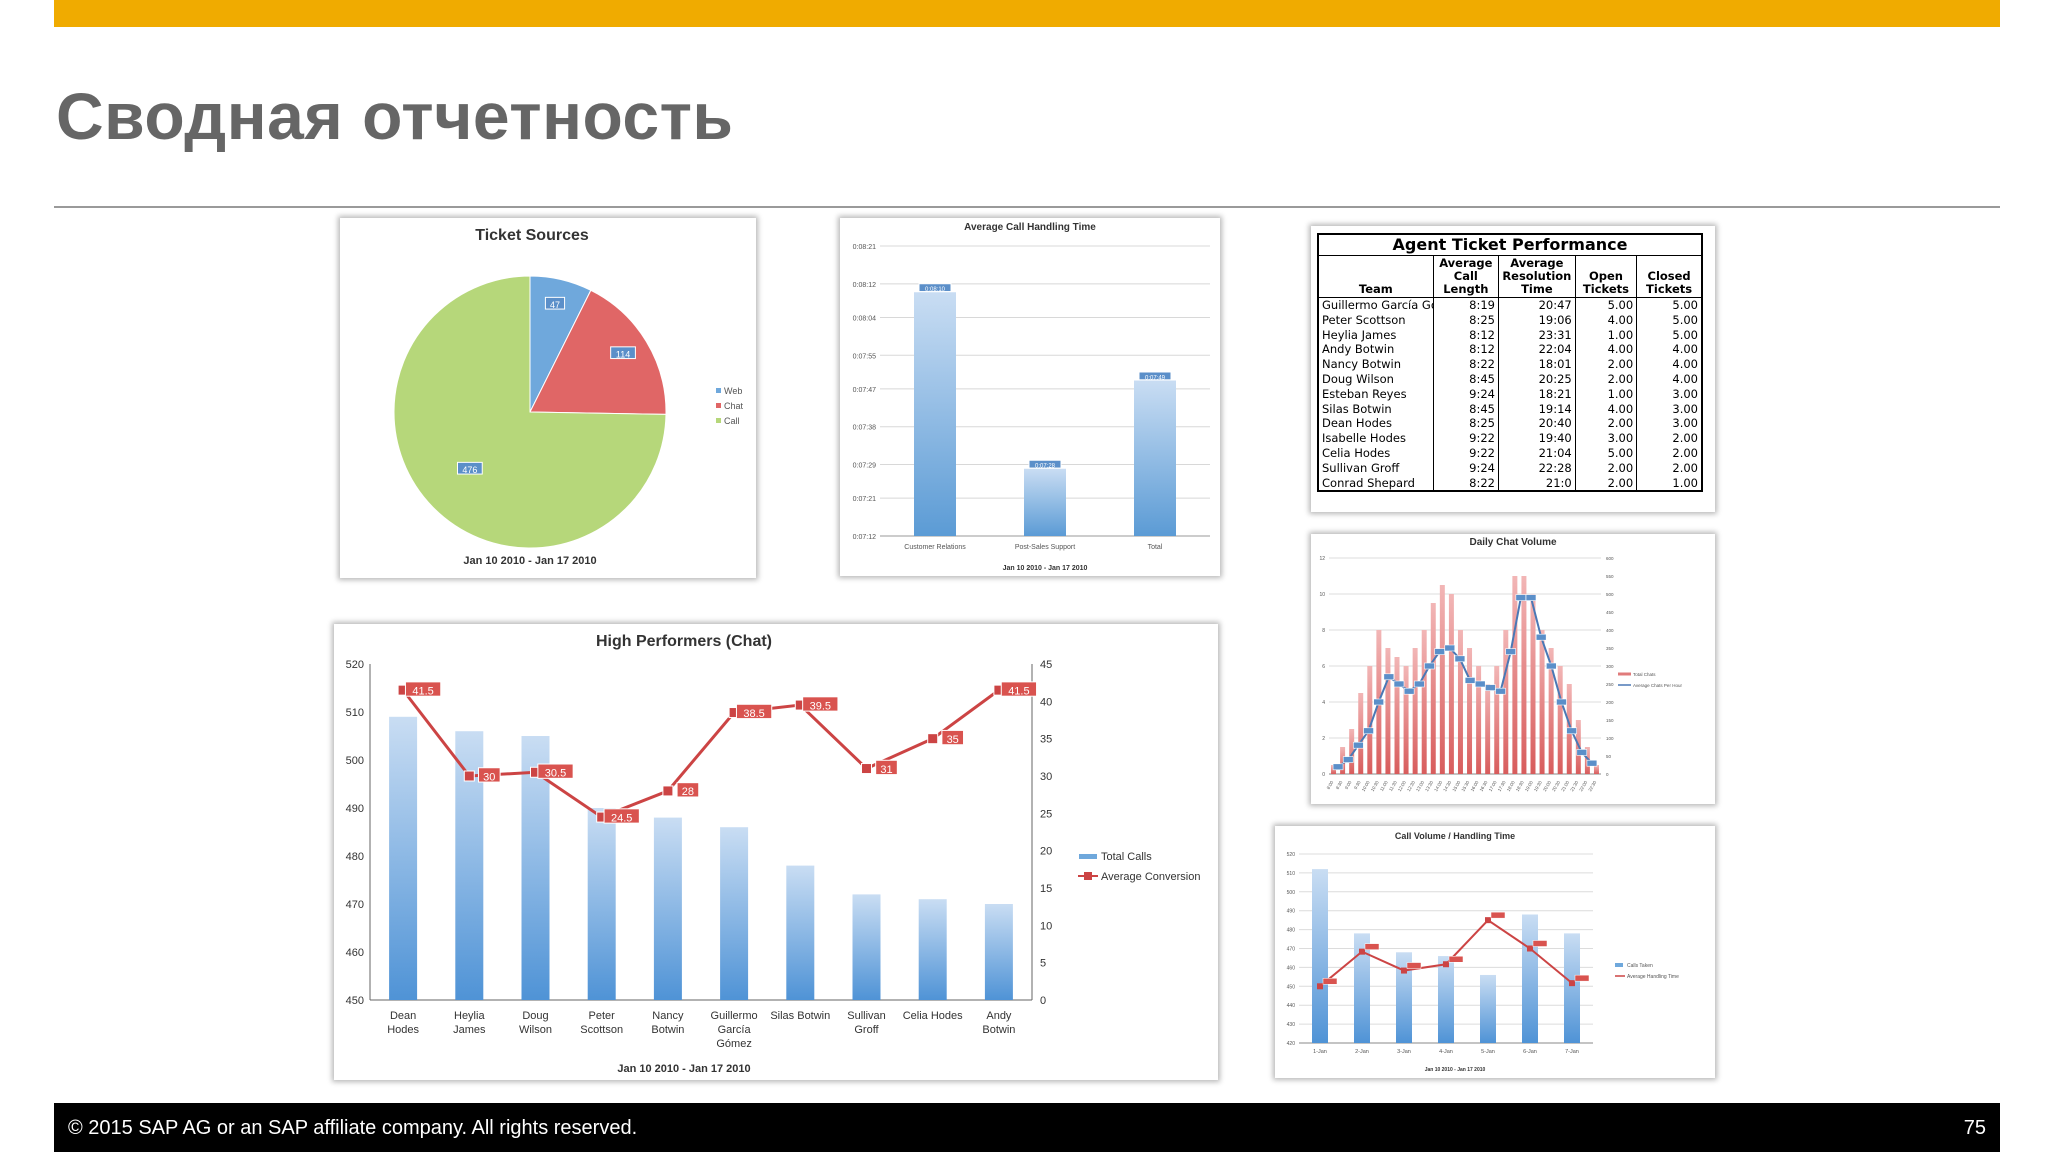 The image size is (2048, 1152). Describe the element at coordinates (1375, 335) in the screenshot. I see `table-cell: Heylia James` at that location.